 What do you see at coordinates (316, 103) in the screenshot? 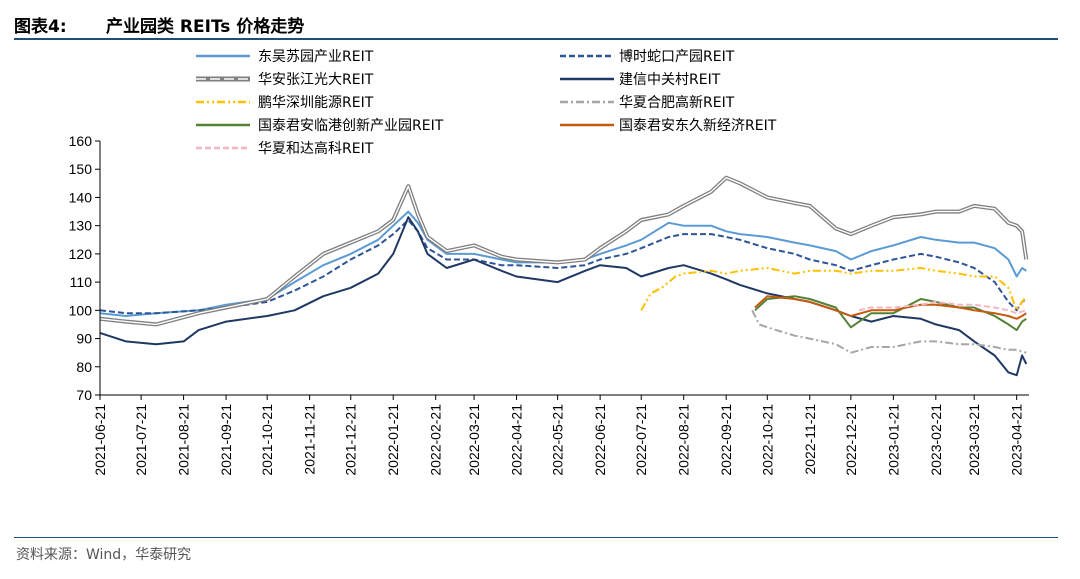
I see `legend-label-4: 鹏华深圳能源REIT` at bounding box center [316, 103].